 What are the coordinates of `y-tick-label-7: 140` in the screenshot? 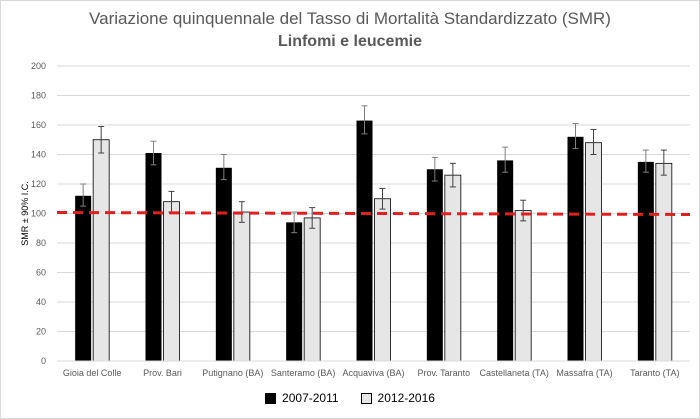 It's located at (38, 155).